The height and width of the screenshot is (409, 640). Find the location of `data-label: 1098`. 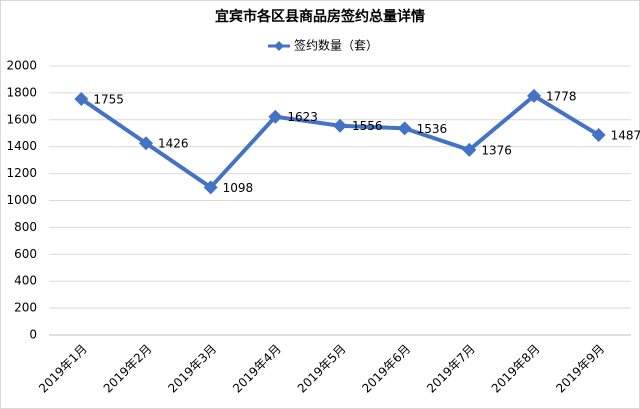

data-label: 1098 is located at coordinates (238, 188).